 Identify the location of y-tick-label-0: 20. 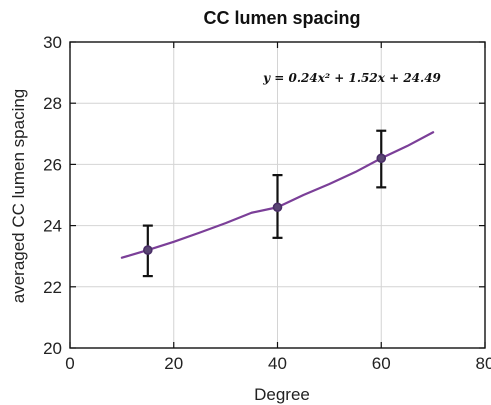
(52, 348).